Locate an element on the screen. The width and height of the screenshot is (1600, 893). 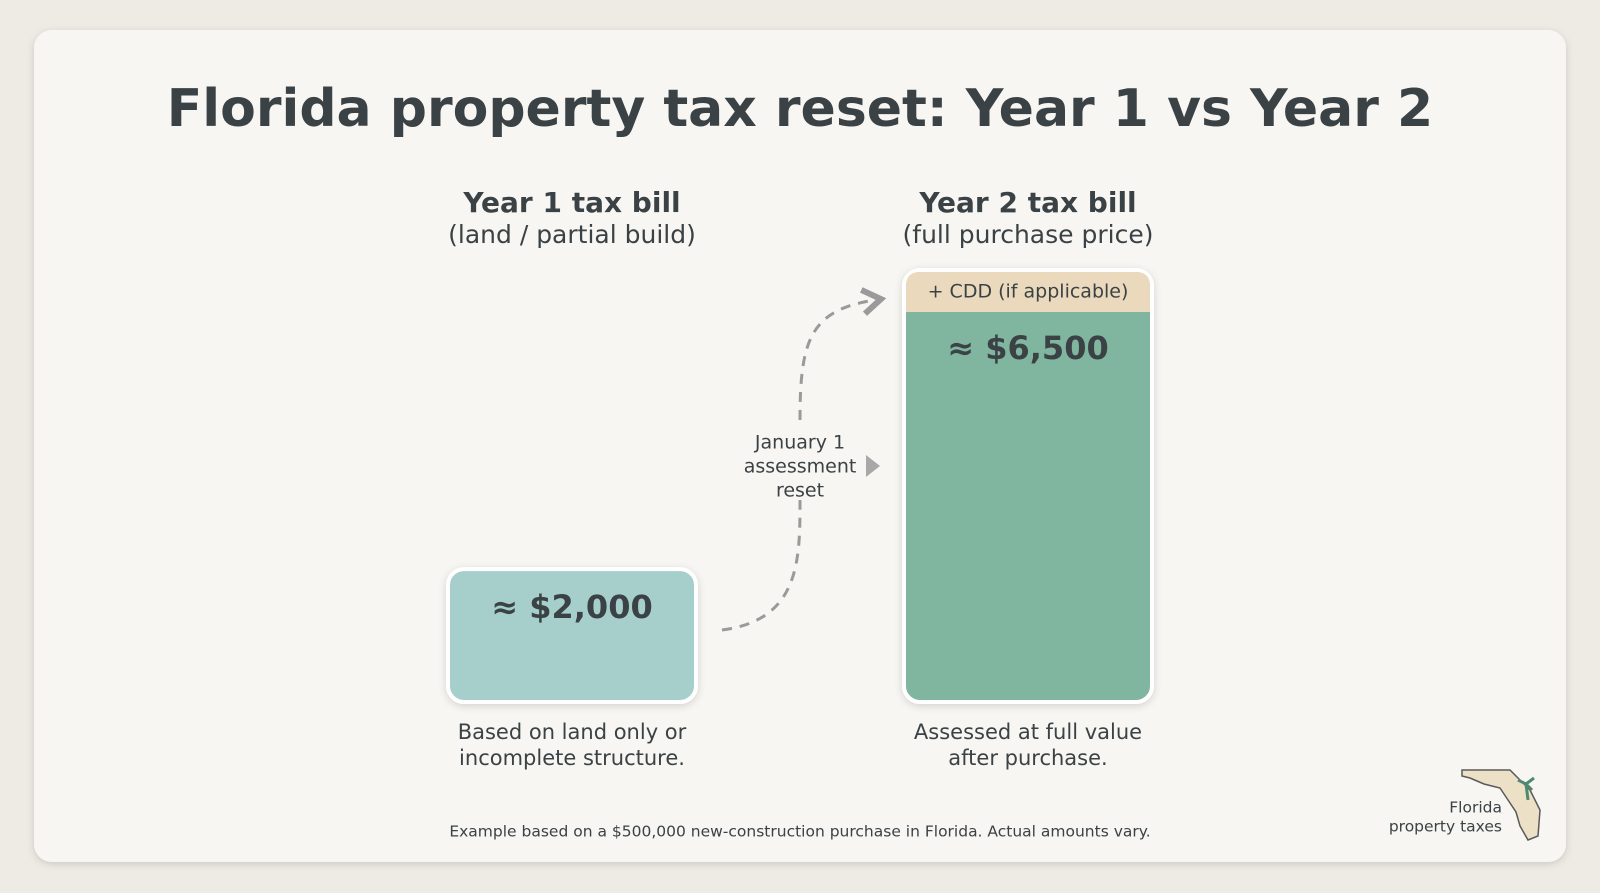
logo-text: Florida is located at coordinates (1475, 808).